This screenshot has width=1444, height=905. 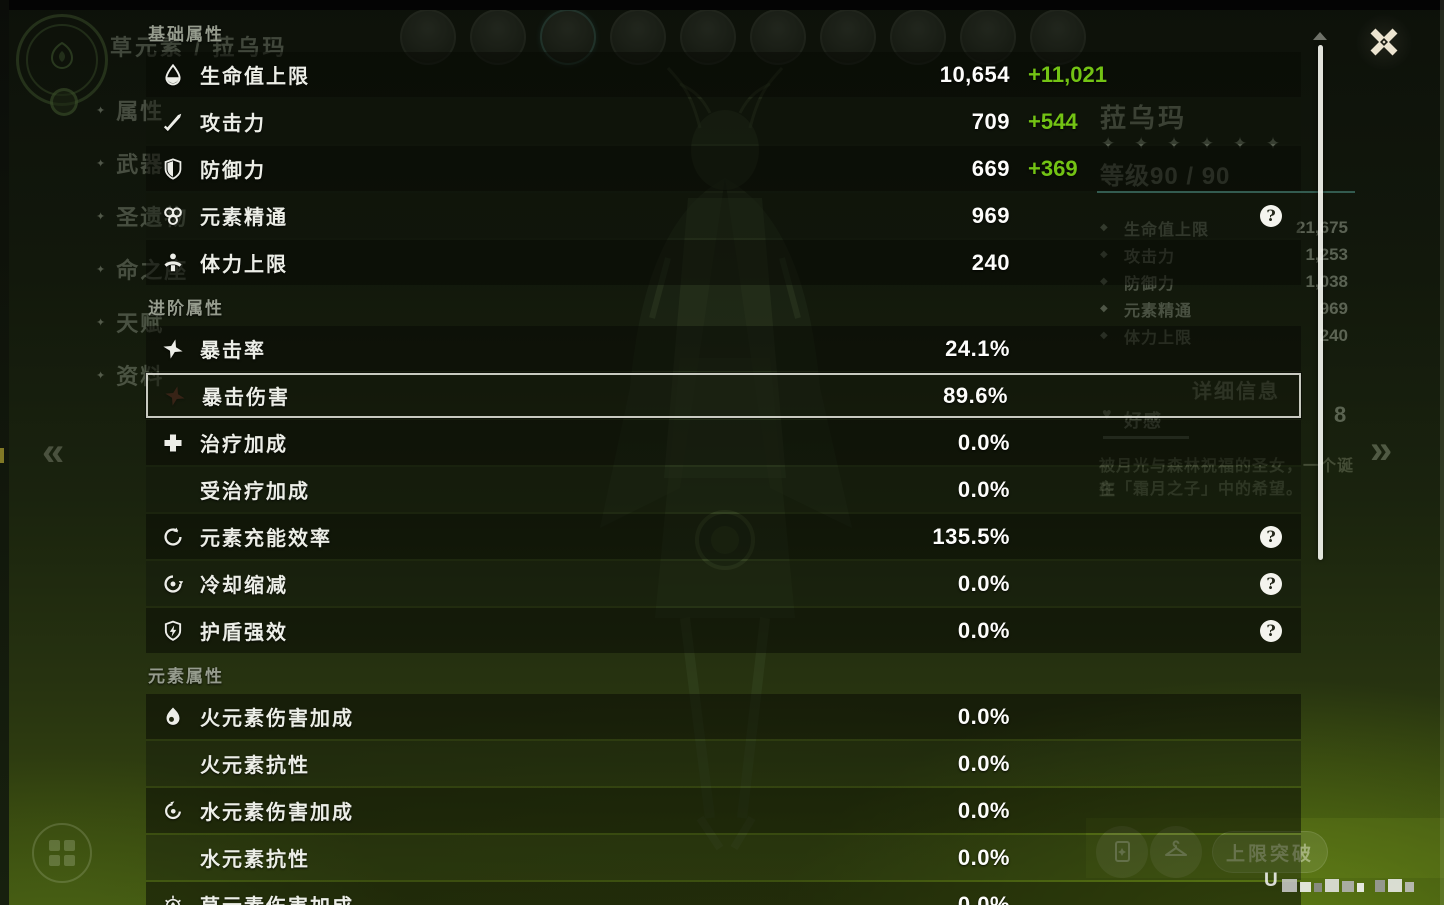 I want to click on stat-bonus-value: +544, so click(x=1053, y=121).